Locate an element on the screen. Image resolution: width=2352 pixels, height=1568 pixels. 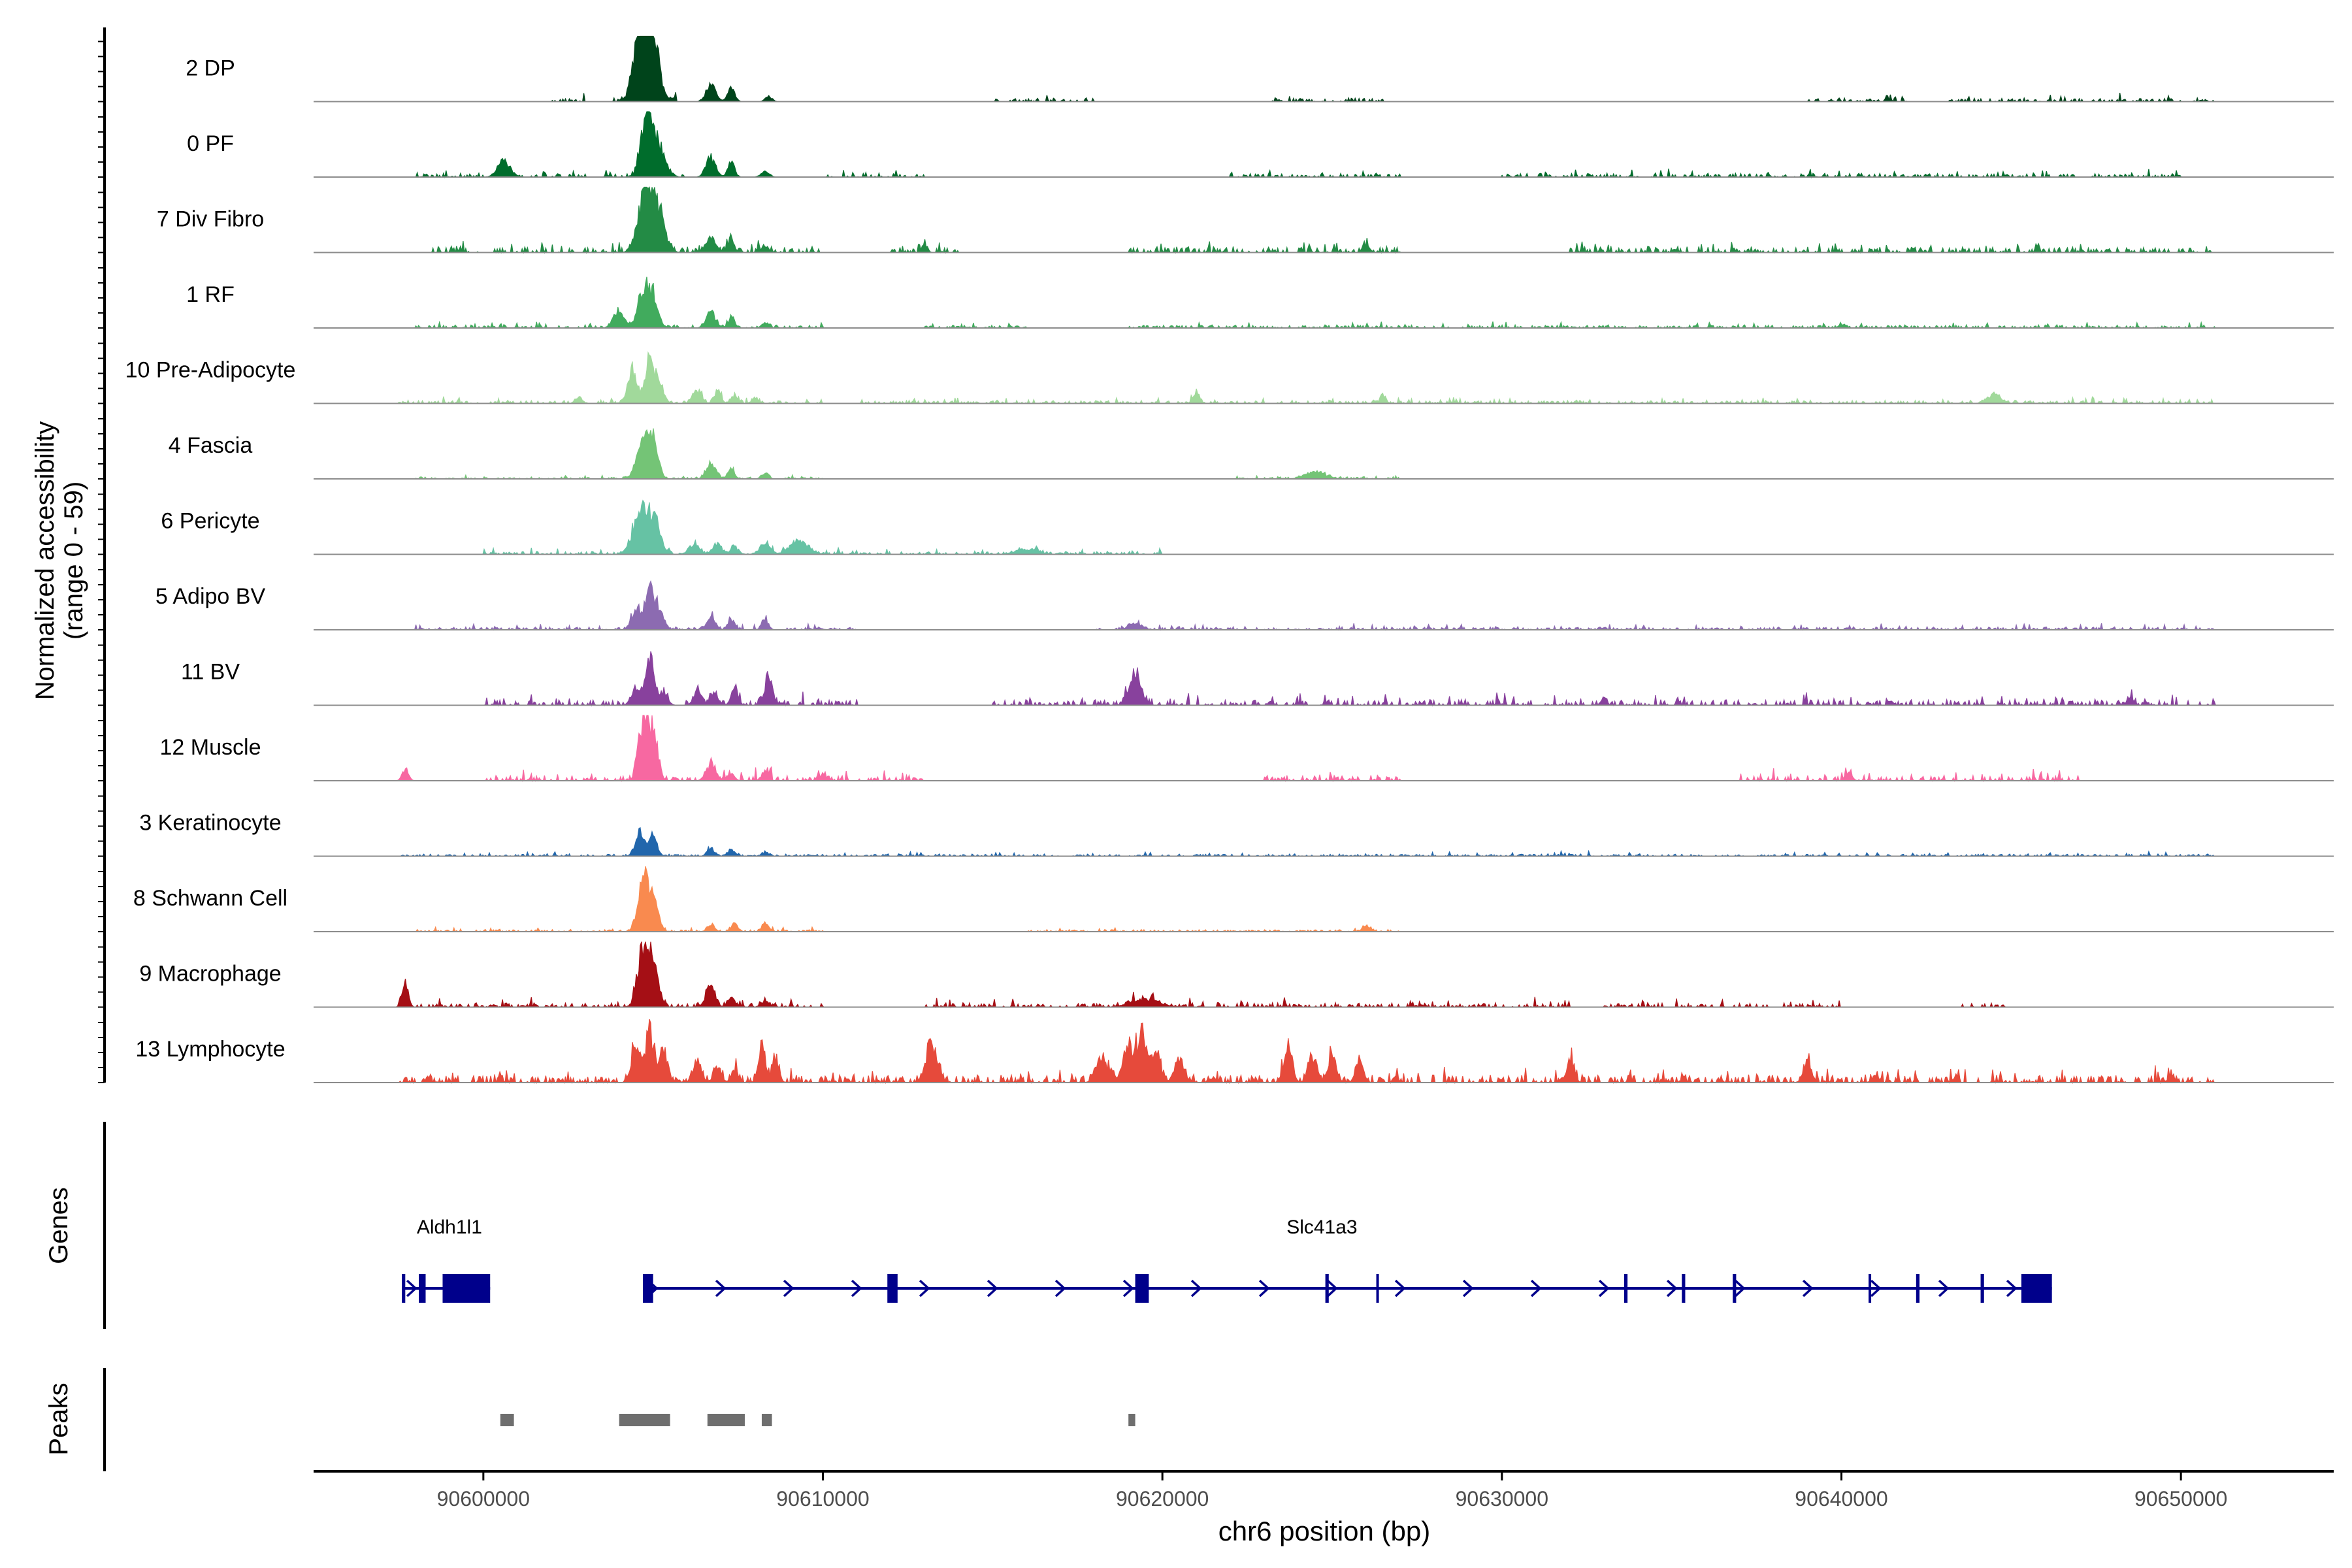
peaks-track-label: Peaks is located at coordinates (58, 1418).